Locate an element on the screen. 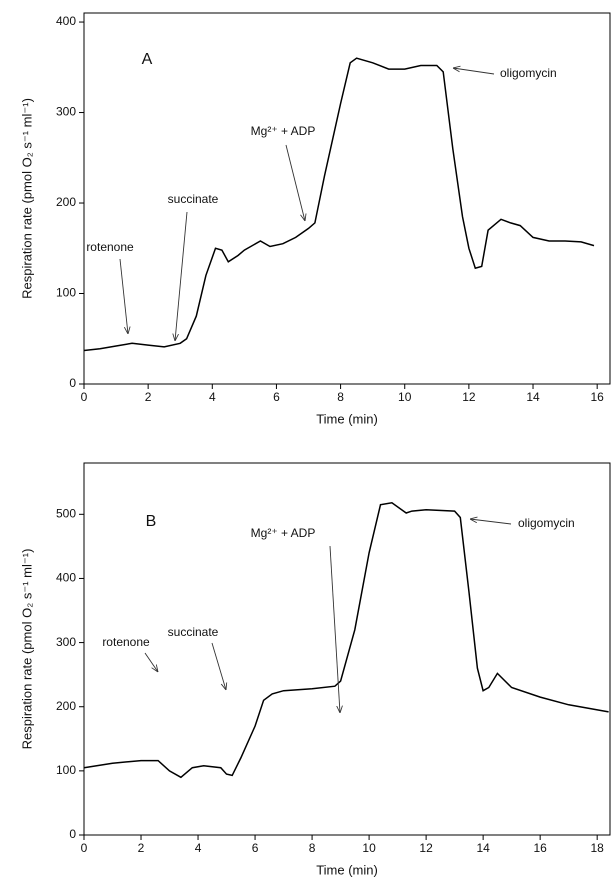  panel-label: B is located at coordinates (151, 521).